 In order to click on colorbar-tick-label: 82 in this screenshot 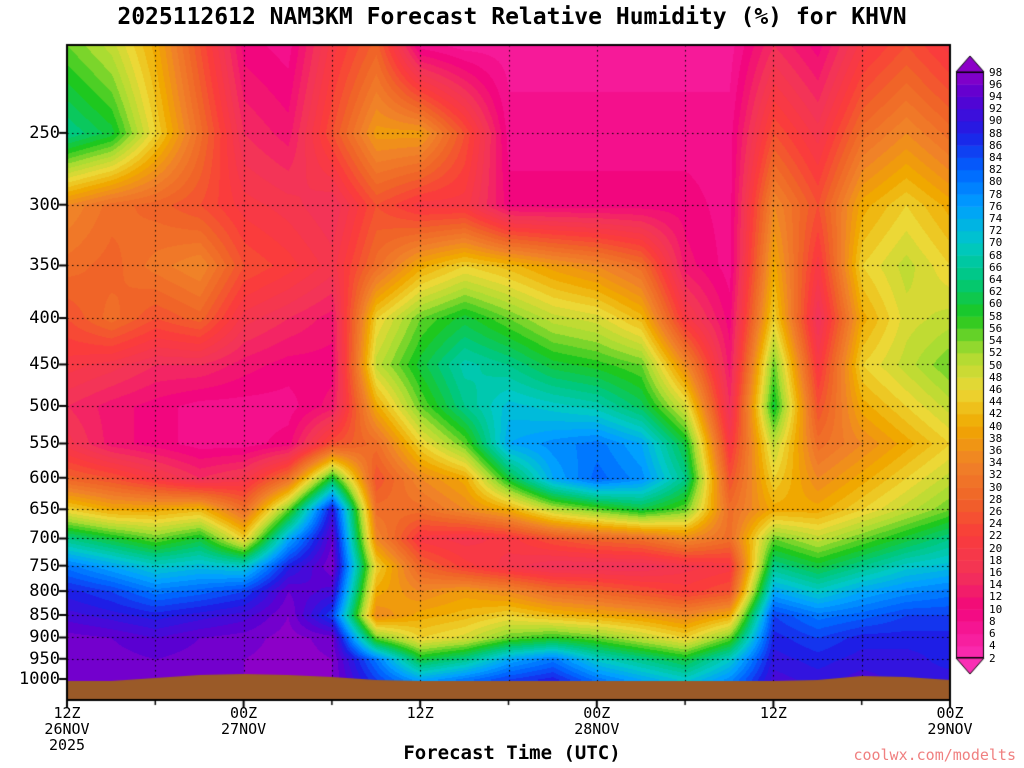, I will do `click(996, 170)`.